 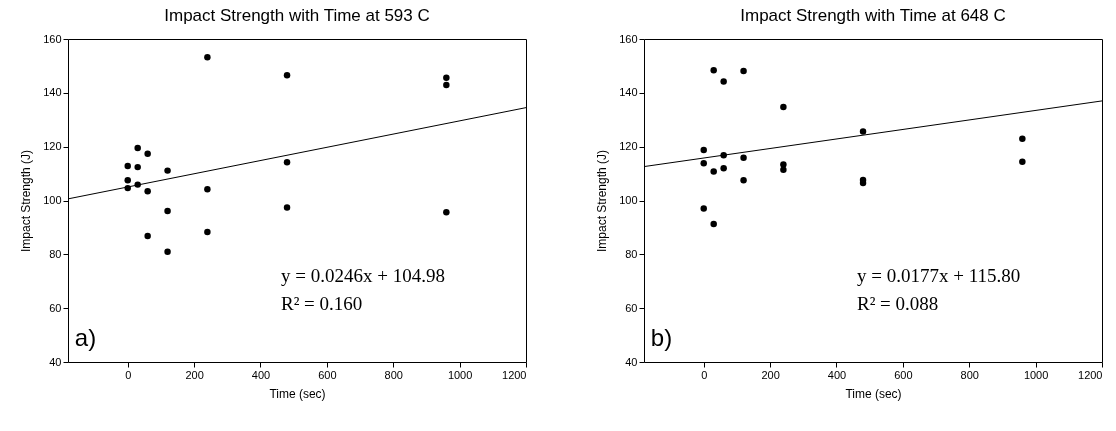 What do you see at coordinates (297, 15) in the screenshot?
I see `chart-title: Impact Strength with Time at 593 C` at bounding box center [297, 15].